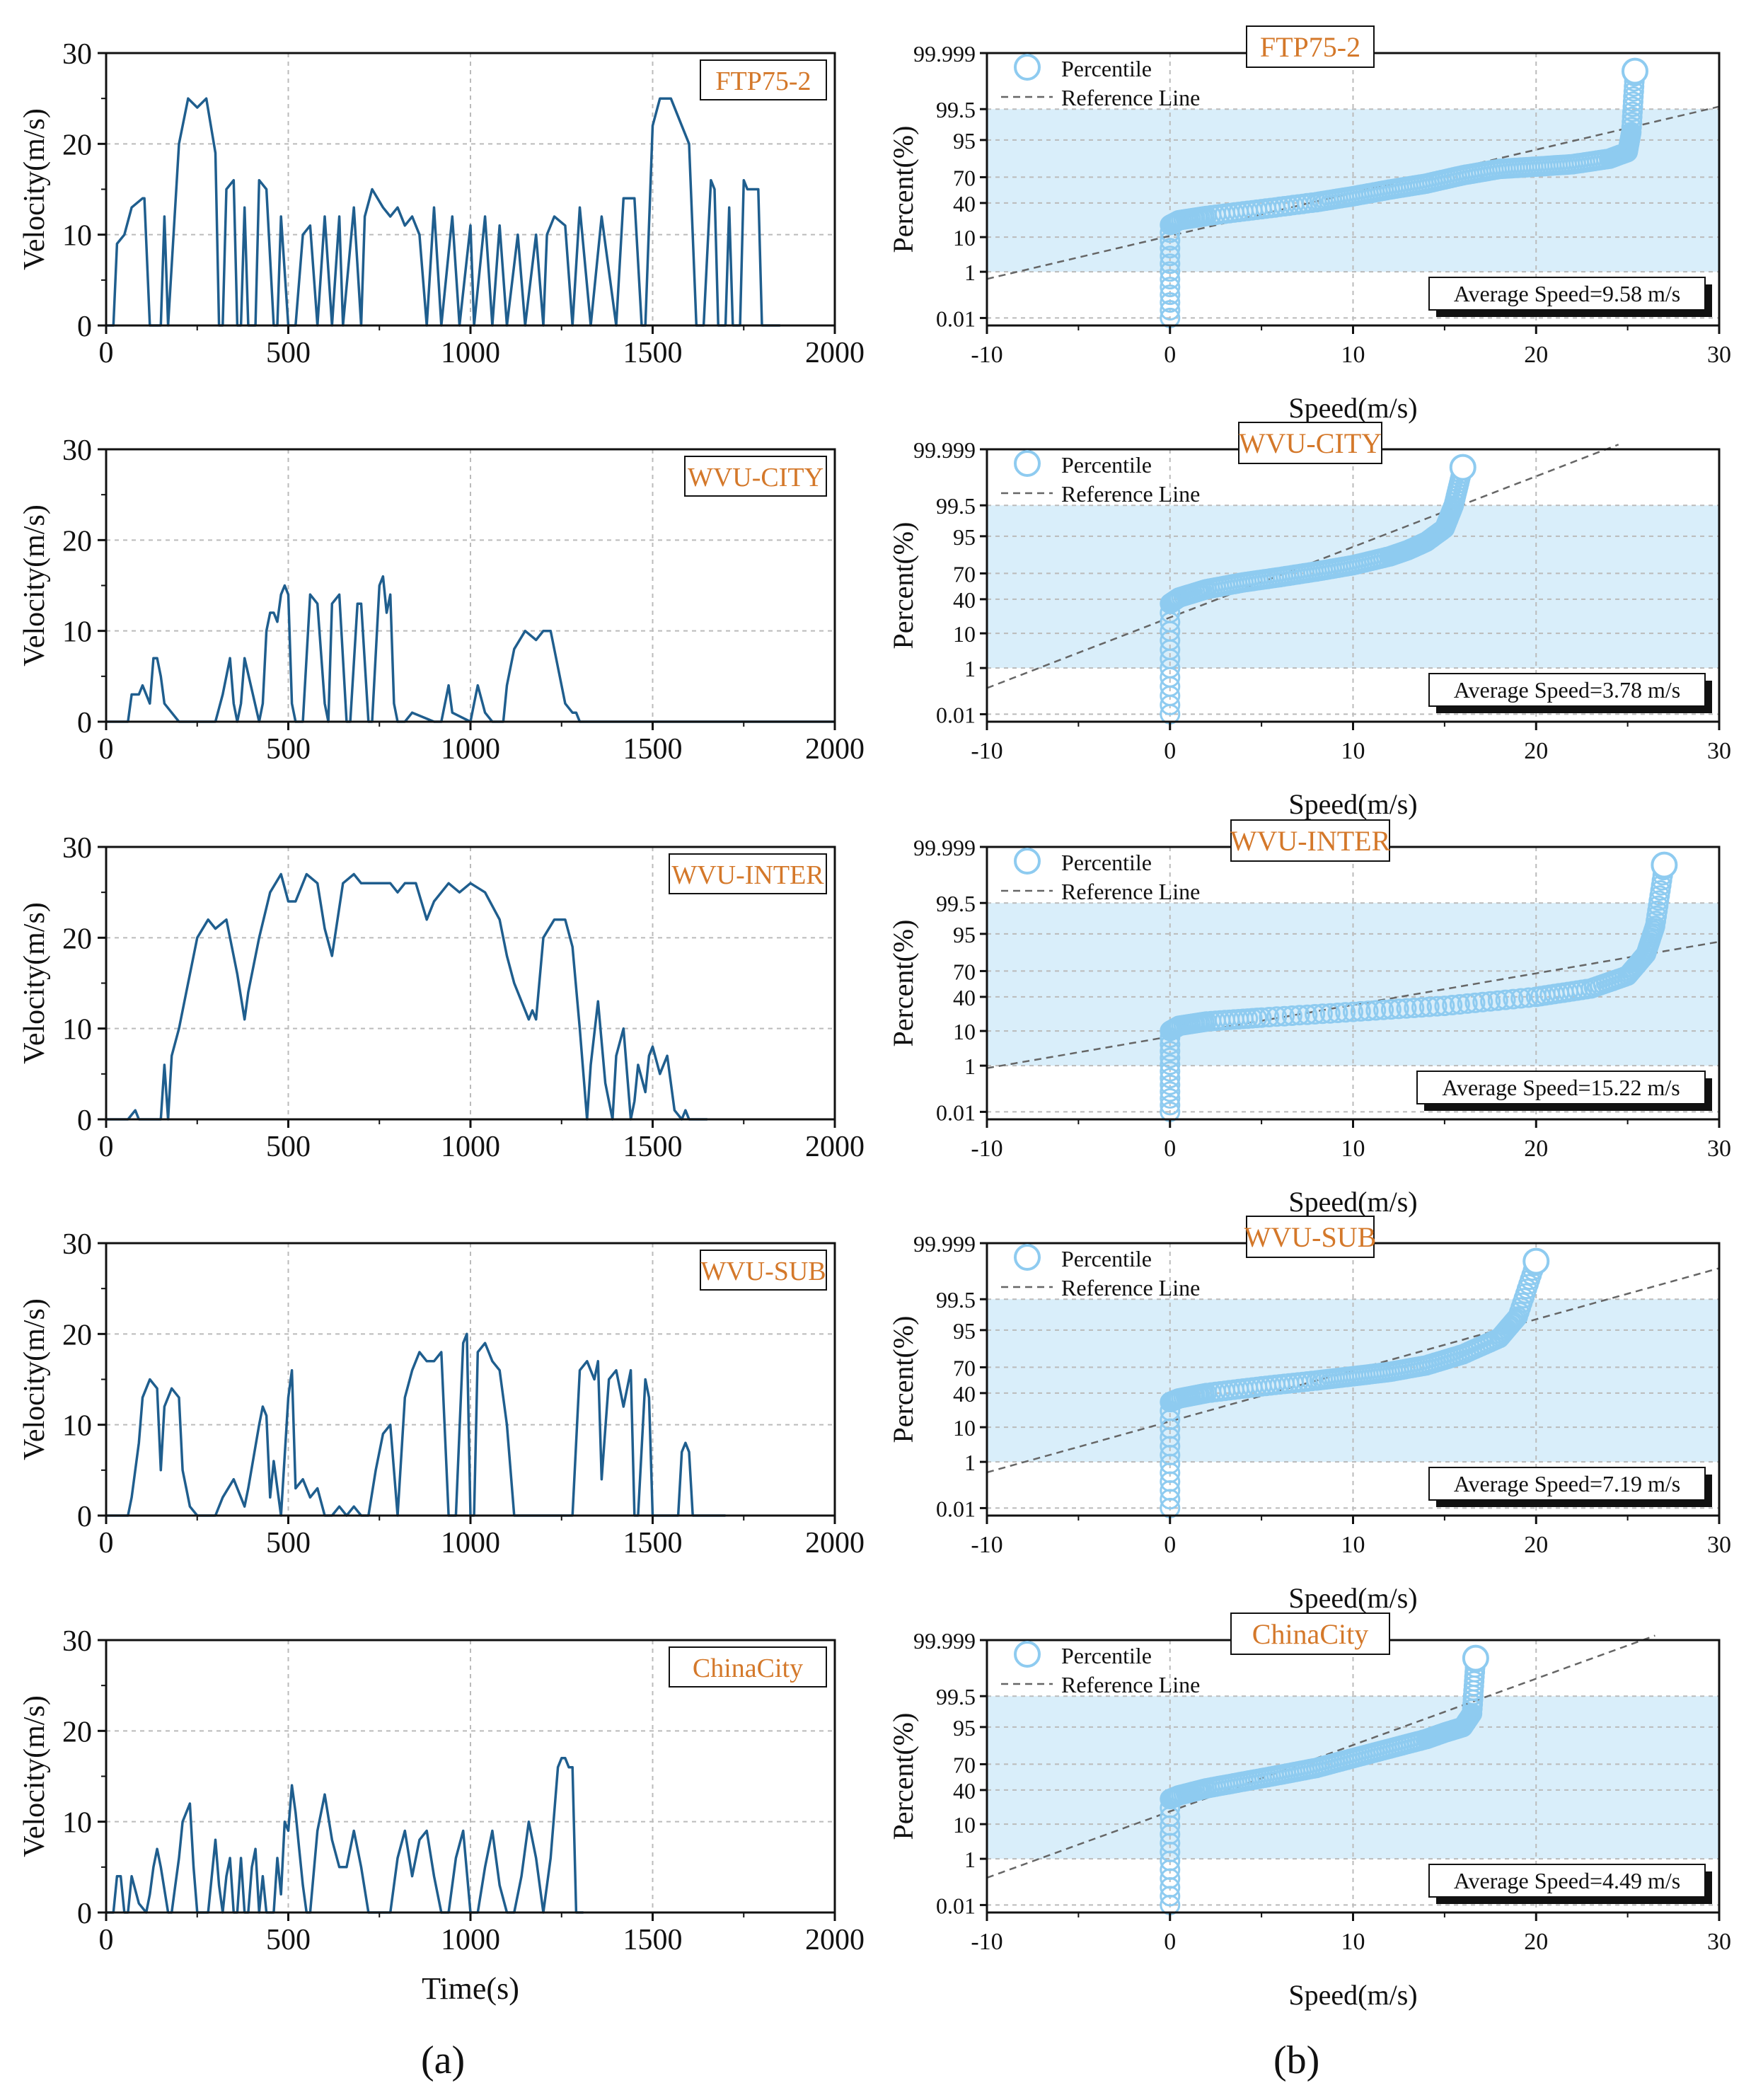 The width and height of the screenshot is (1751, 2100). What do you see at coordinates (748, 1668) in the screenshot?
I see `cycle-tag-label: ChinaCity` at bounding box center [748, 1668].